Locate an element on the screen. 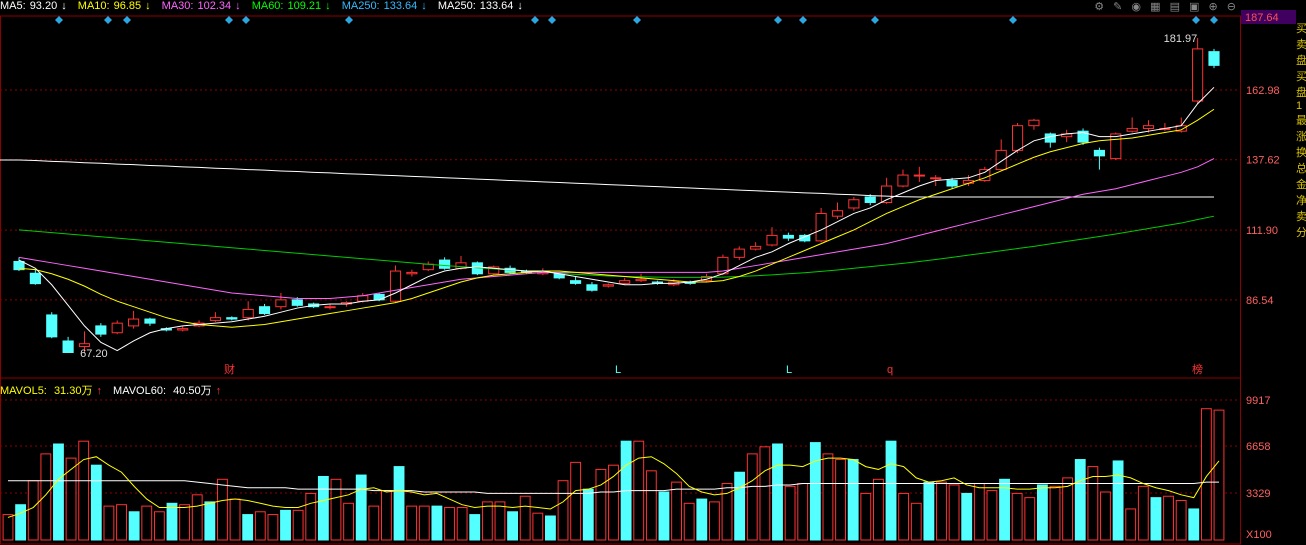  shop-icon: ▤ is located at coordinates (1174, 7).